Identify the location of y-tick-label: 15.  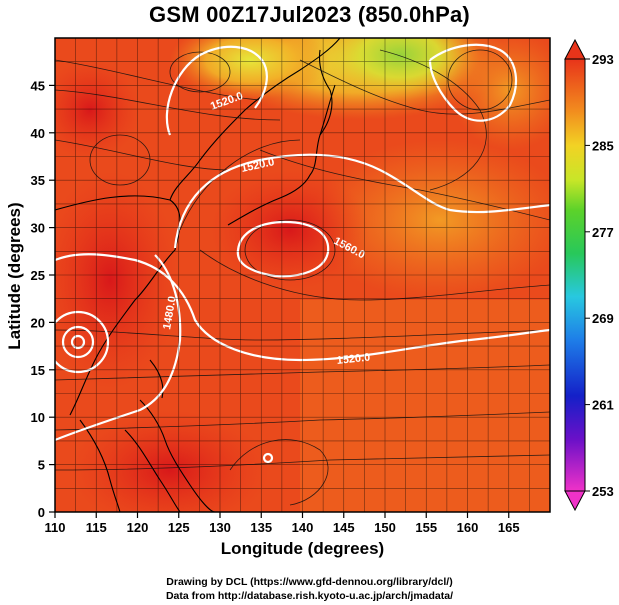
(38, 370).